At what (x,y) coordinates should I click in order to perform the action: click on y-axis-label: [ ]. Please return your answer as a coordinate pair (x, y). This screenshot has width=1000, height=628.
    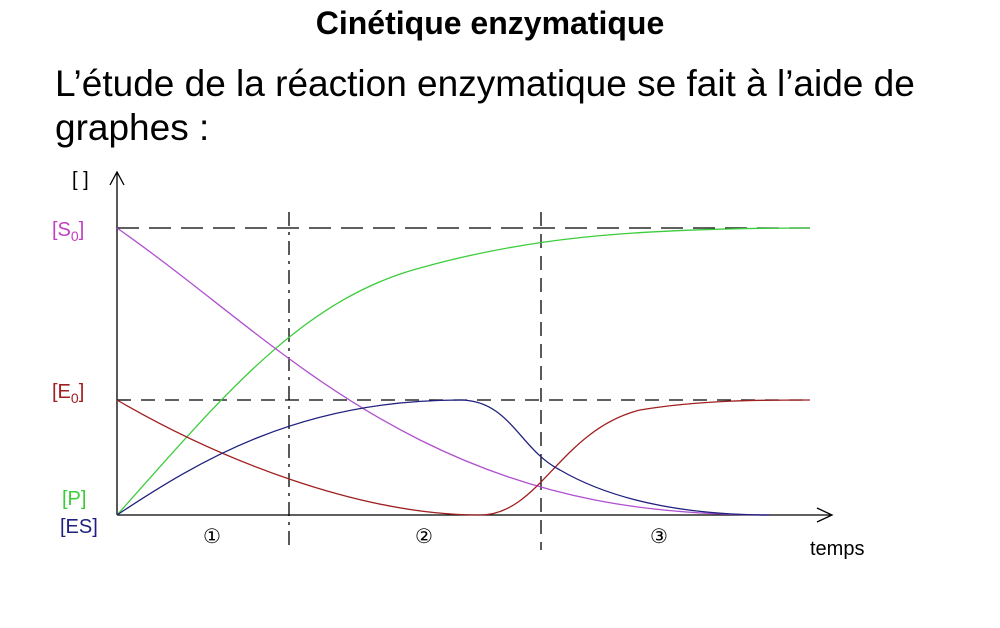
    Looking at the image, I should click on (80, 180).